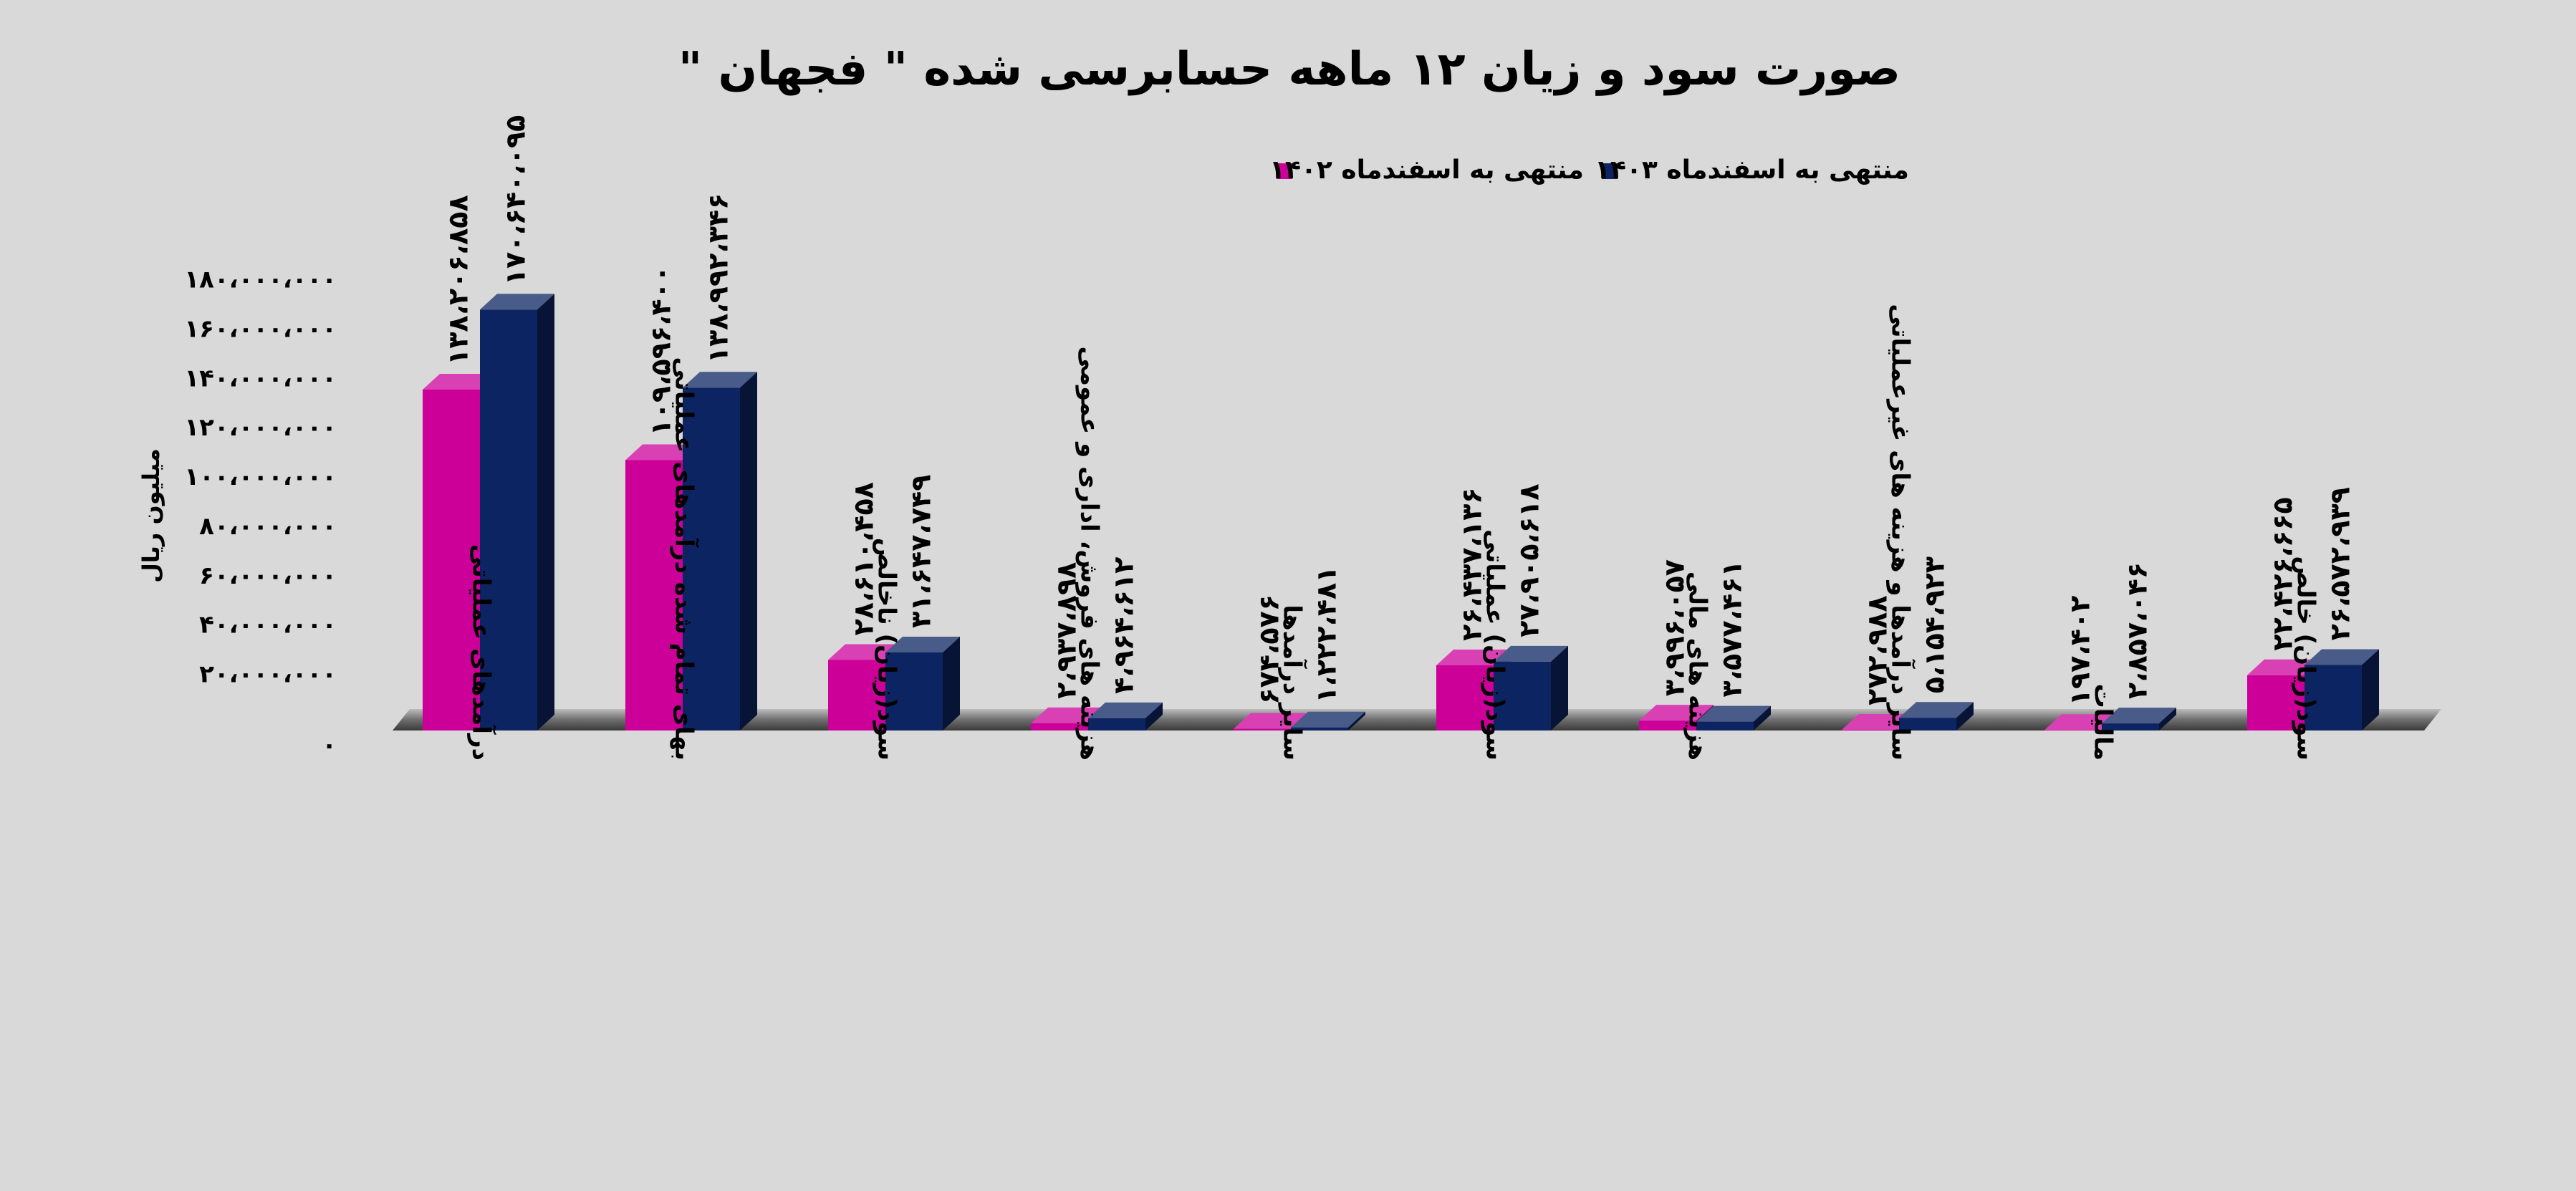 Image resolution: width=2576 pixels, height=1191 pixels. I want to click on y-tick-label: ۶۰،۰۰۰،۰۰۰, so click(268, 575).